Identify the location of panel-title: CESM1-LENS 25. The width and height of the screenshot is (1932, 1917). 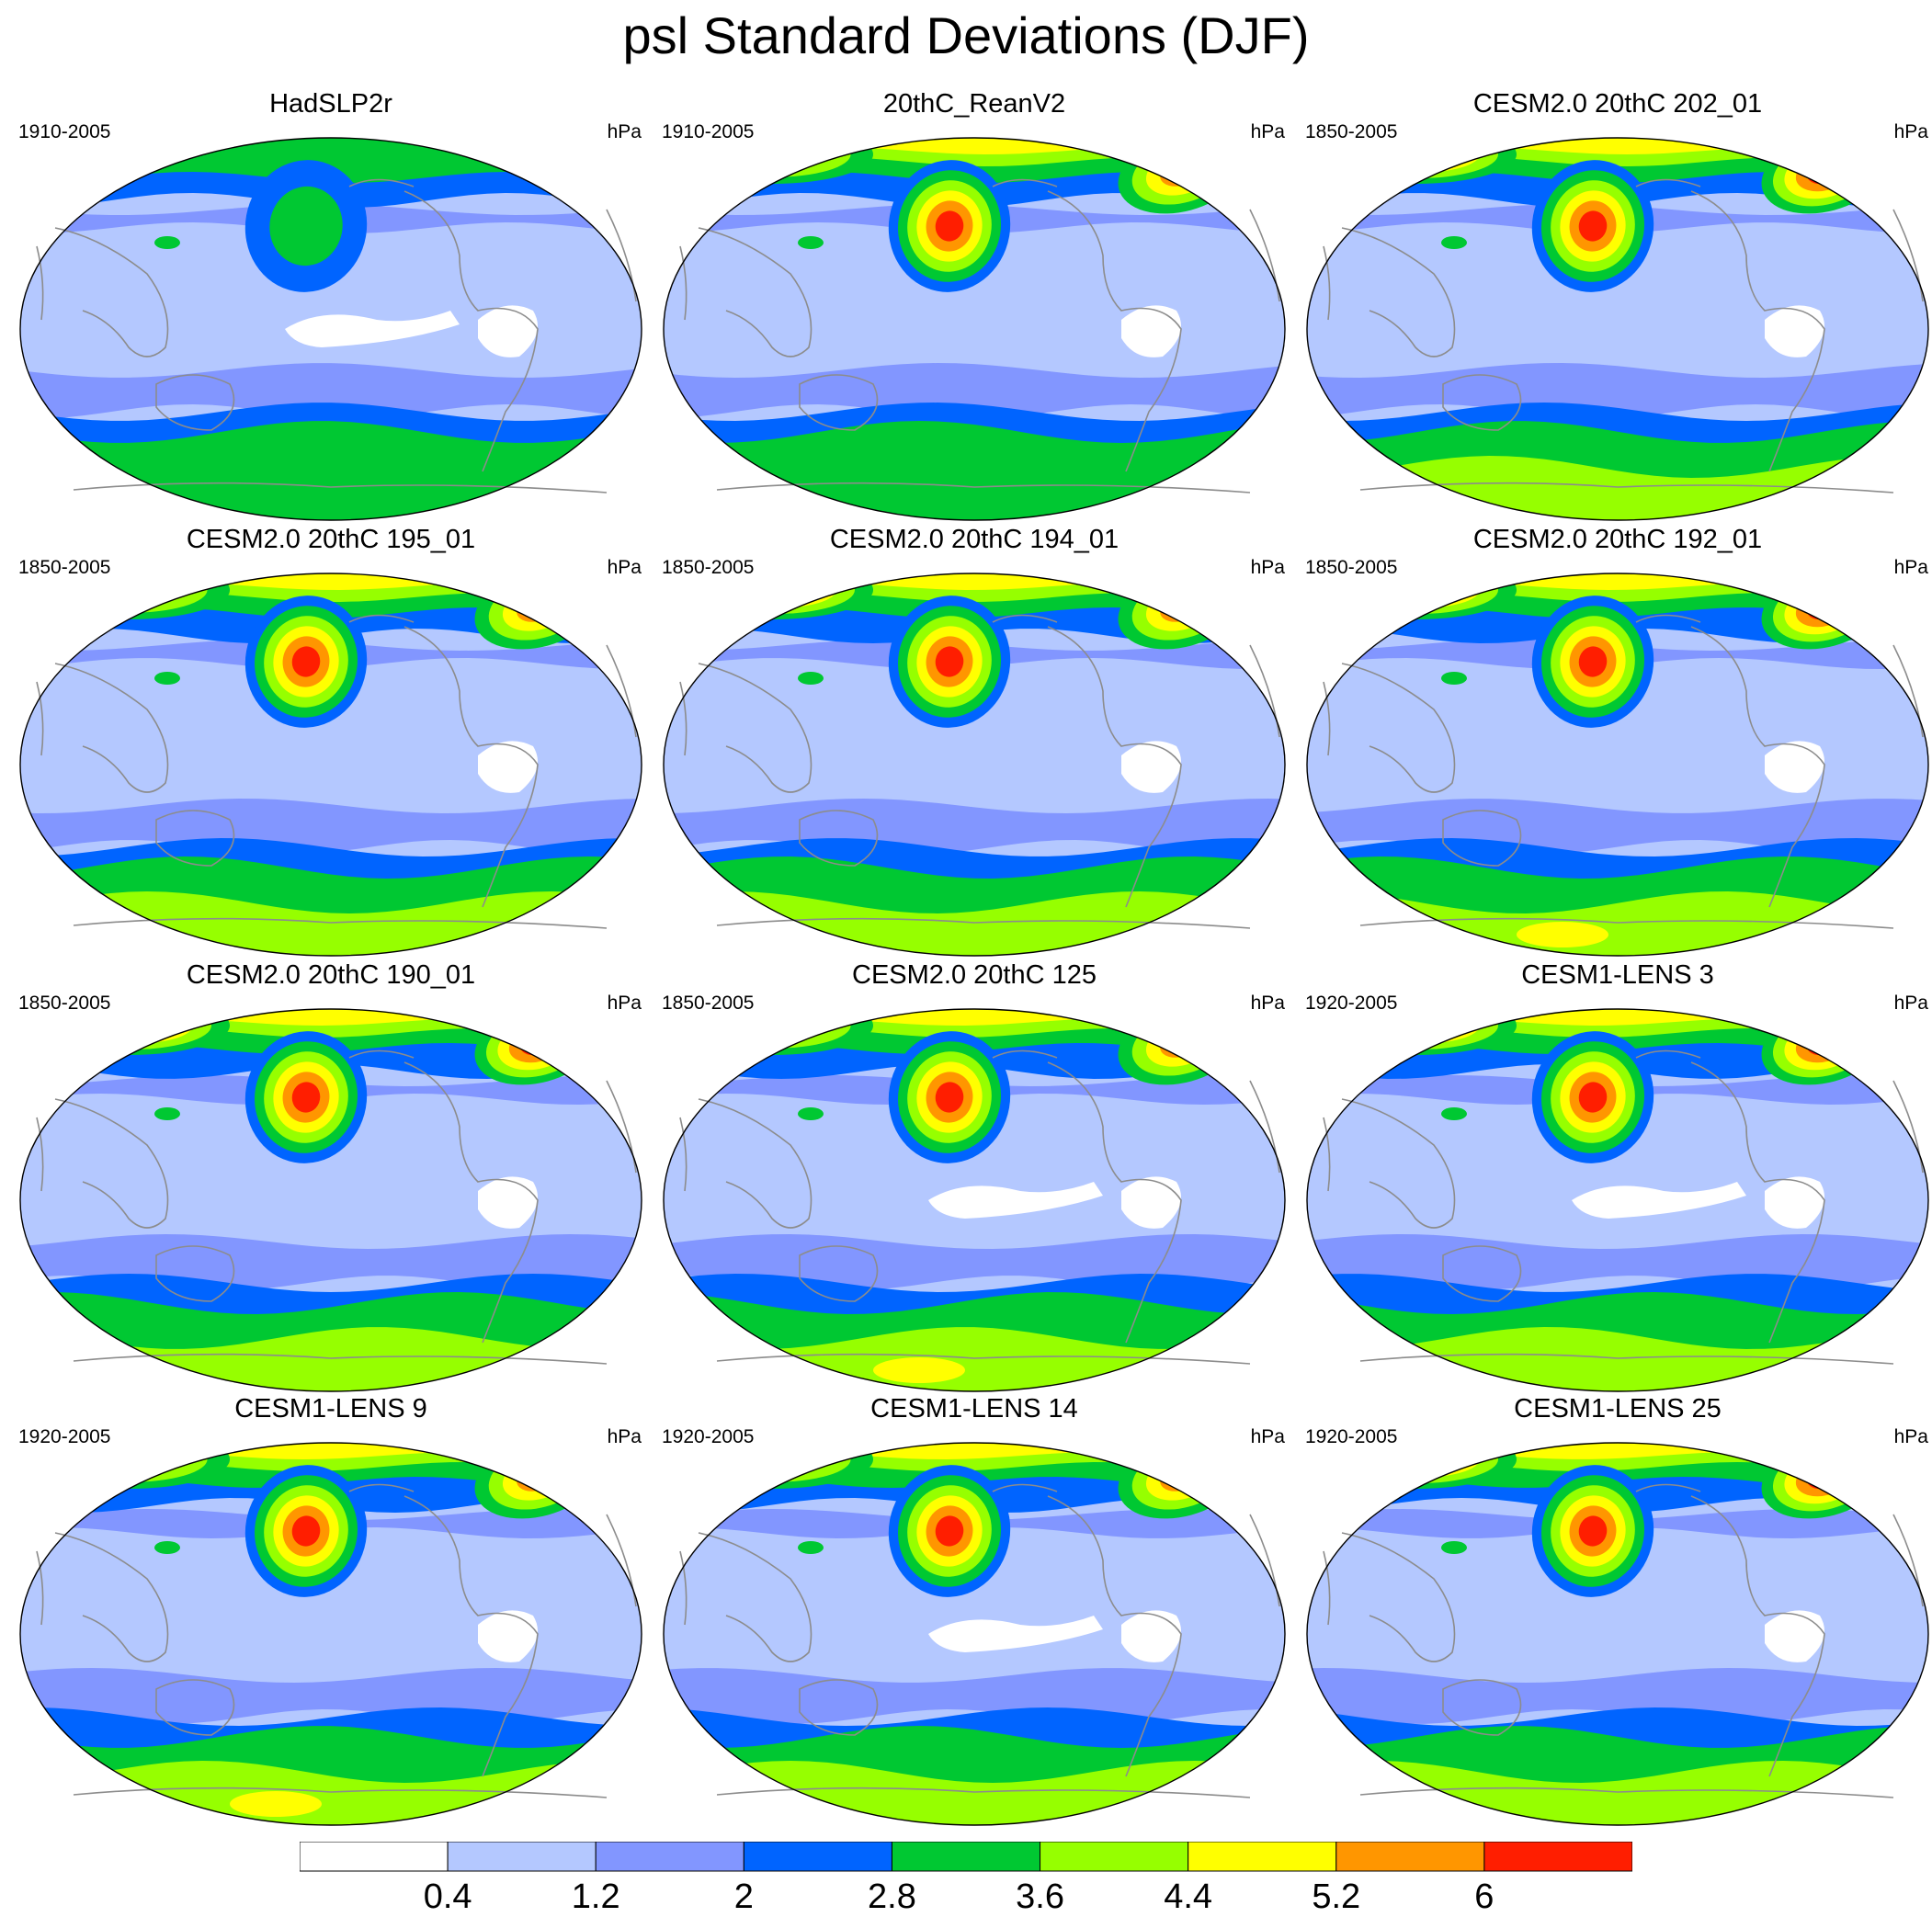
(1618, 1409).